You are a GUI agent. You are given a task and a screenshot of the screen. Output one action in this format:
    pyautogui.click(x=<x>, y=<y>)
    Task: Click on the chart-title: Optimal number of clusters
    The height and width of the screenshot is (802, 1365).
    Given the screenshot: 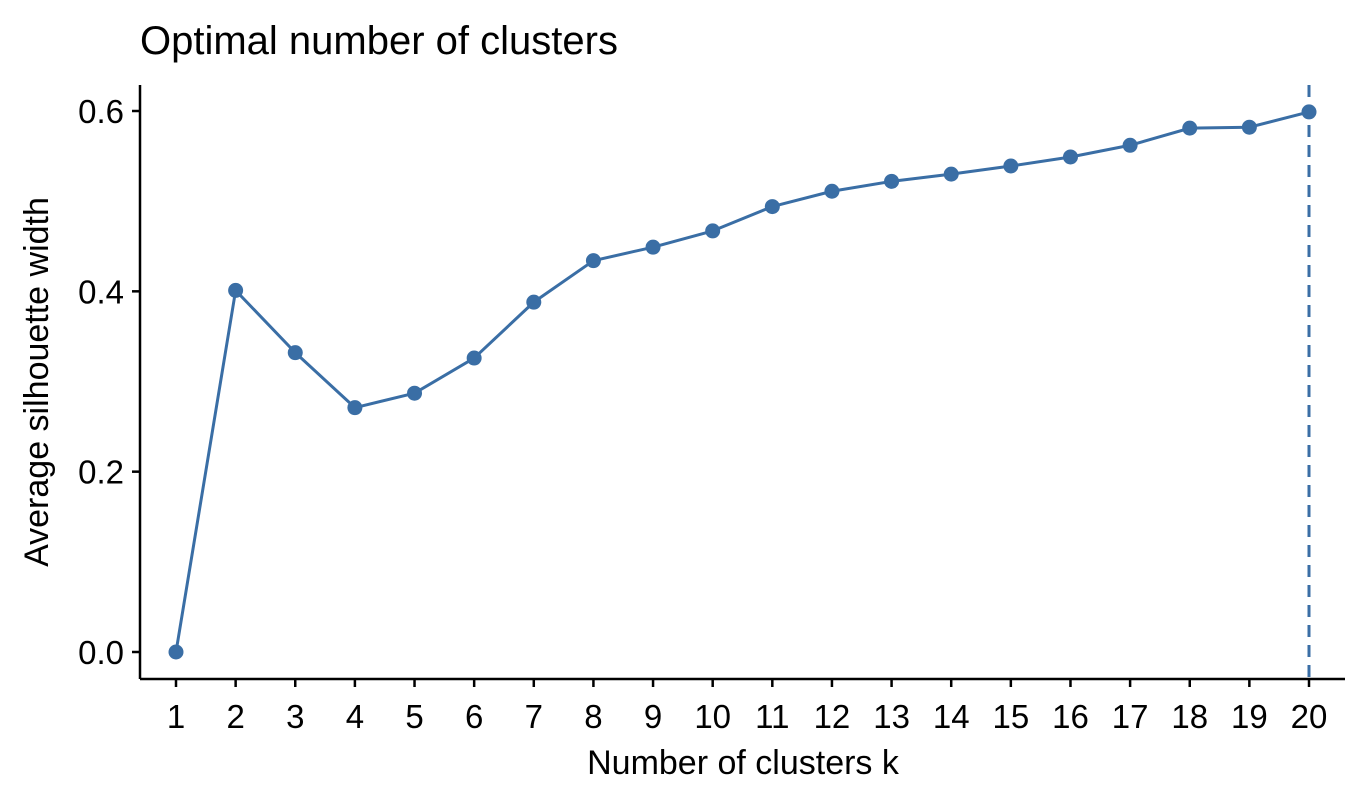 What is the action you would take?
    pyautogui.click(x=379, y=41)
    